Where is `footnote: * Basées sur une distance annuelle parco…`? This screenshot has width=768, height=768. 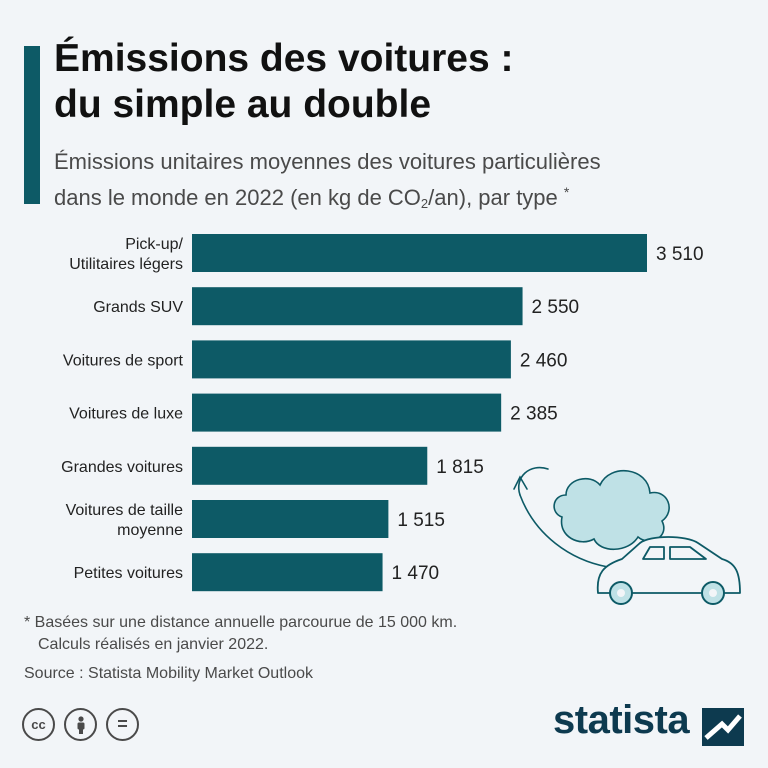 footnote: * Basées sur une distance annuelle parco… is located at coordinates (240, 634).